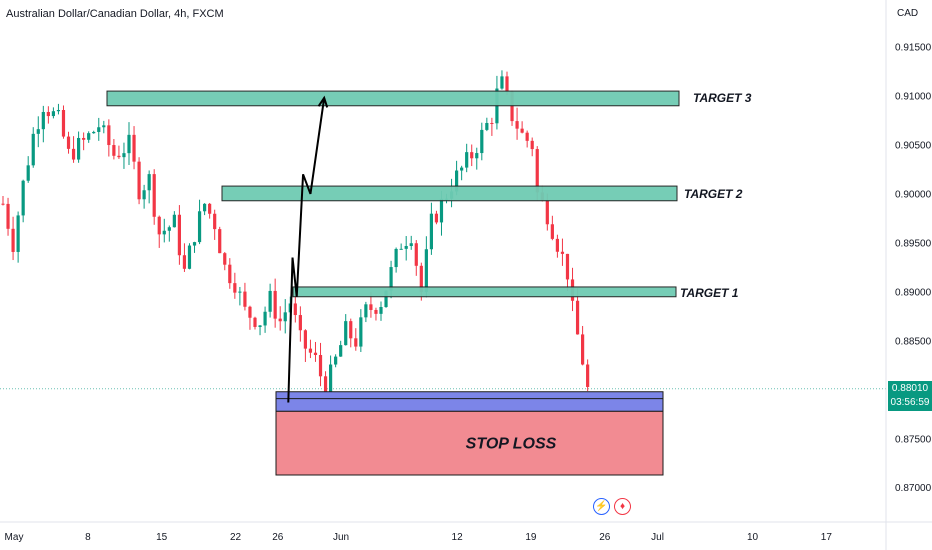 The height and width of the screenshot is (550, 932). Describe the element at coordinates (913, 488) in the screenshot. I see `price-tick-label: 0.87000` at that location.